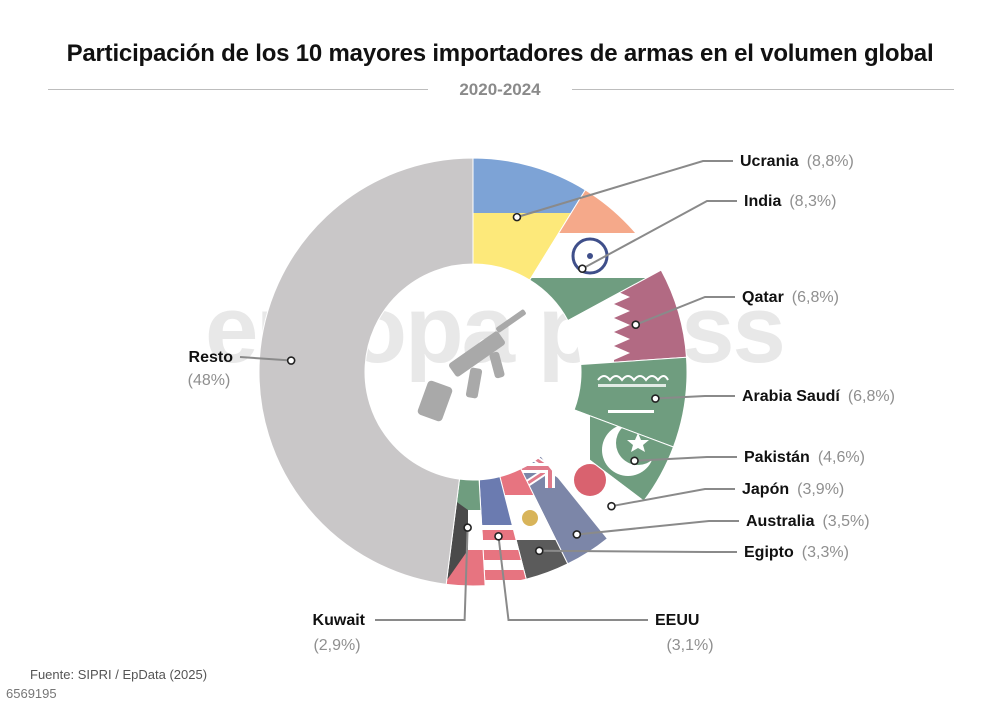 The width and height of the screenshot is (1000, 707). I want to click on value-pakistan: (4,6%), so click(841, 457).